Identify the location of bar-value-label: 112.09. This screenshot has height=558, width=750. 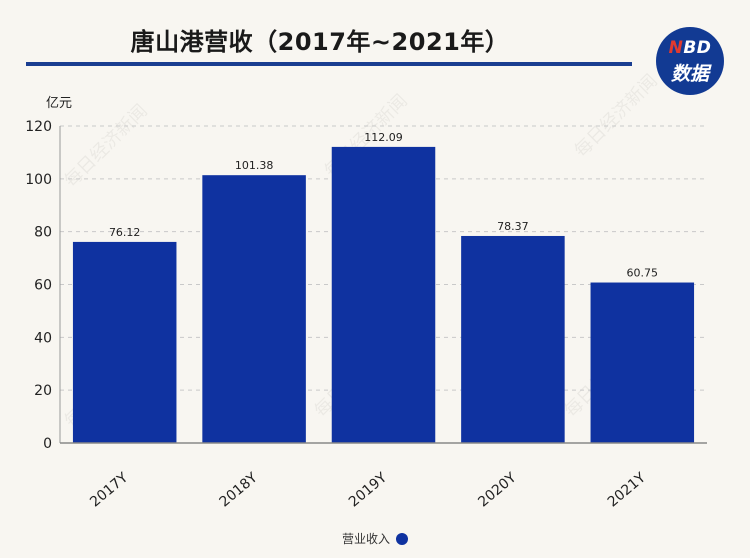
(383, 137).